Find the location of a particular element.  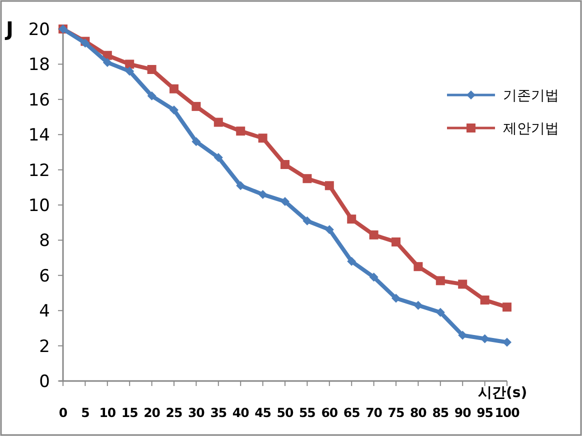

y-tick-label: 4 is located at coordinates (44, 312).